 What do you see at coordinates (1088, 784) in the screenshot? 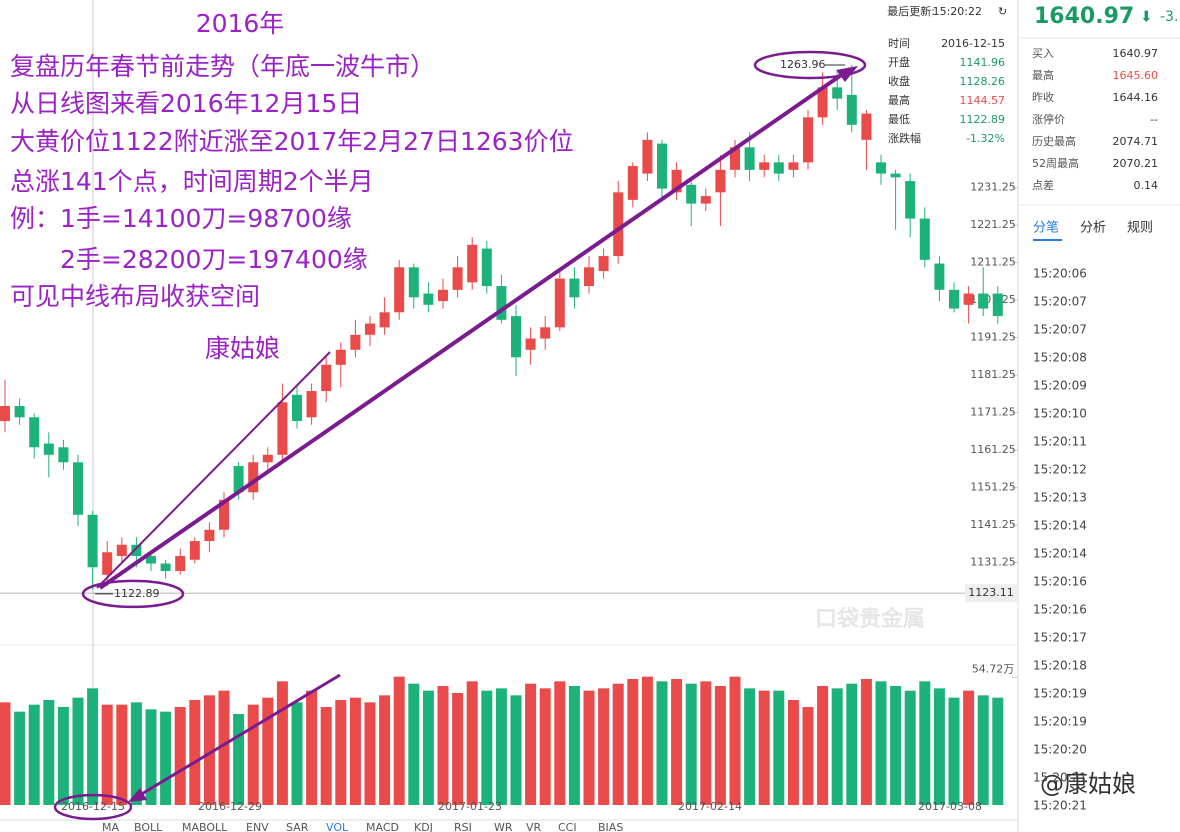
I see `watermark: @康姑娘` at bounding box center [1088, 784].